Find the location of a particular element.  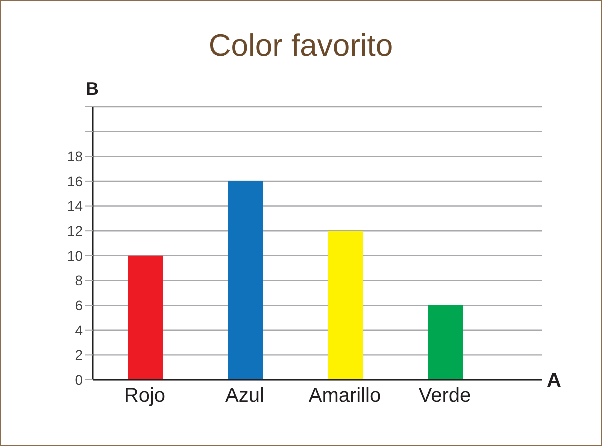

x-tick-label: Rojo is located at coordinates (145, 396).